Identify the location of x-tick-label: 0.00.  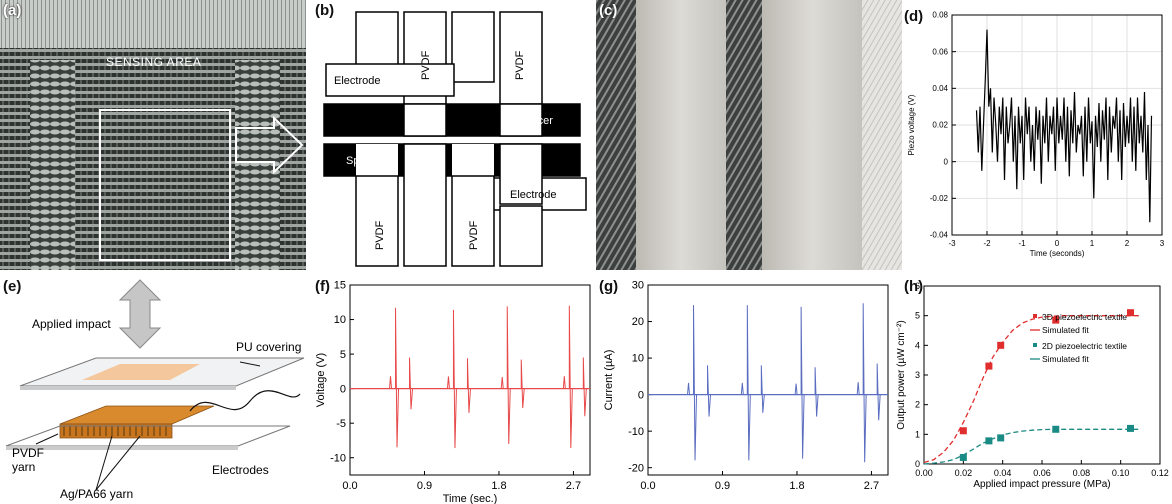
(924, 473).